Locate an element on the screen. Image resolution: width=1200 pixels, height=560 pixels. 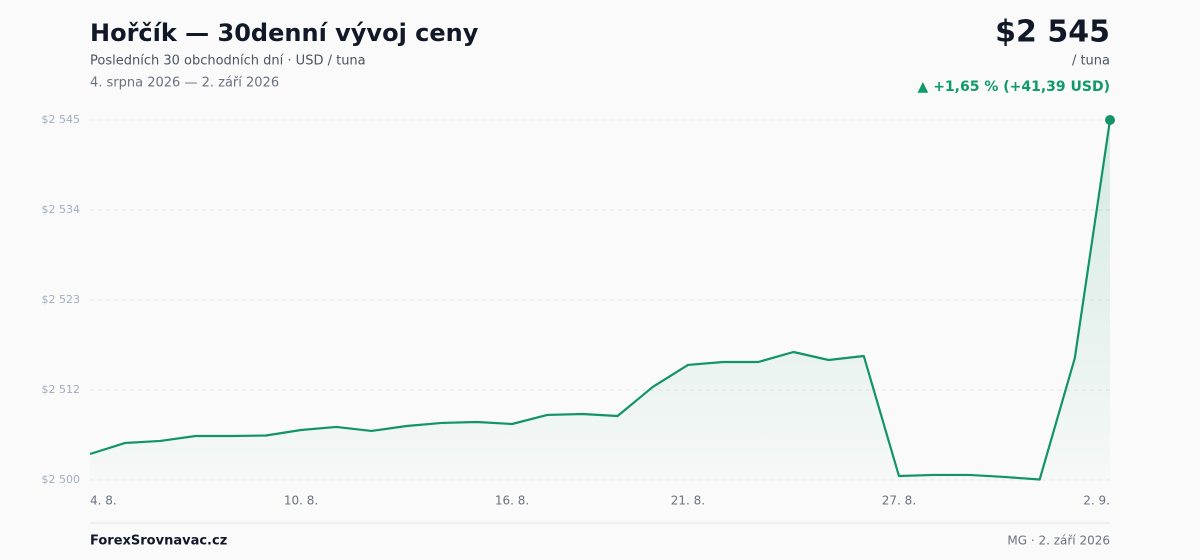
x-tick-label: 16. 8. is located at coordinates (512, 501).